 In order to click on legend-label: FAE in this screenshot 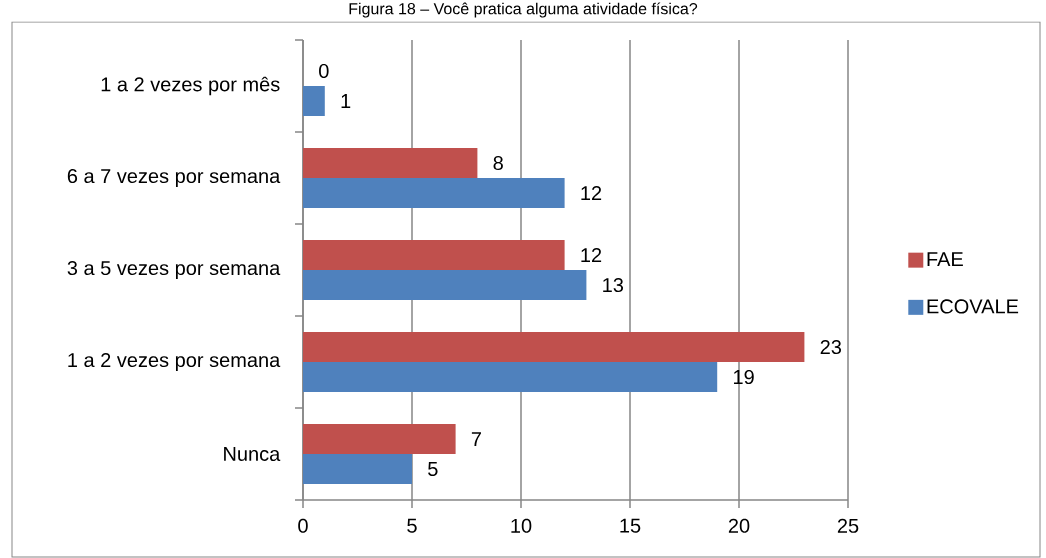, I will do `click(945, 259)`.